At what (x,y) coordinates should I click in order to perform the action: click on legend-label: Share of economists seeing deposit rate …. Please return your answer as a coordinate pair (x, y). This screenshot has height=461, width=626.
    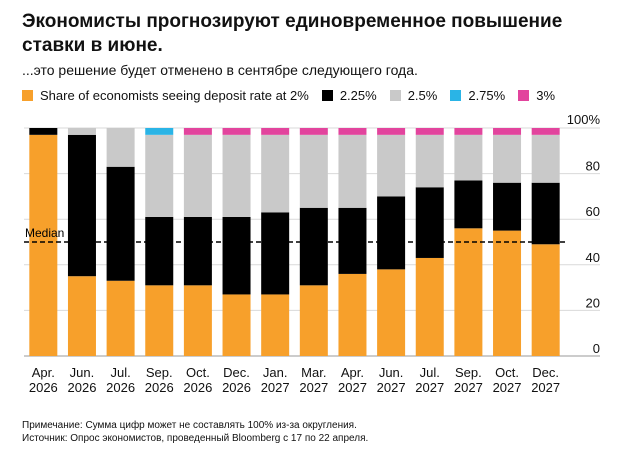
    Looking at the image, I should click on (174, 95).